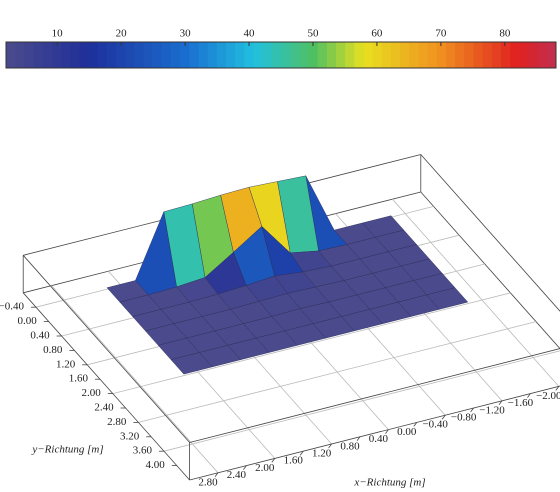 The width and height of the screenshot is (560, 492). I want to click on x-tick-label: 1.20, so click(322, 454).